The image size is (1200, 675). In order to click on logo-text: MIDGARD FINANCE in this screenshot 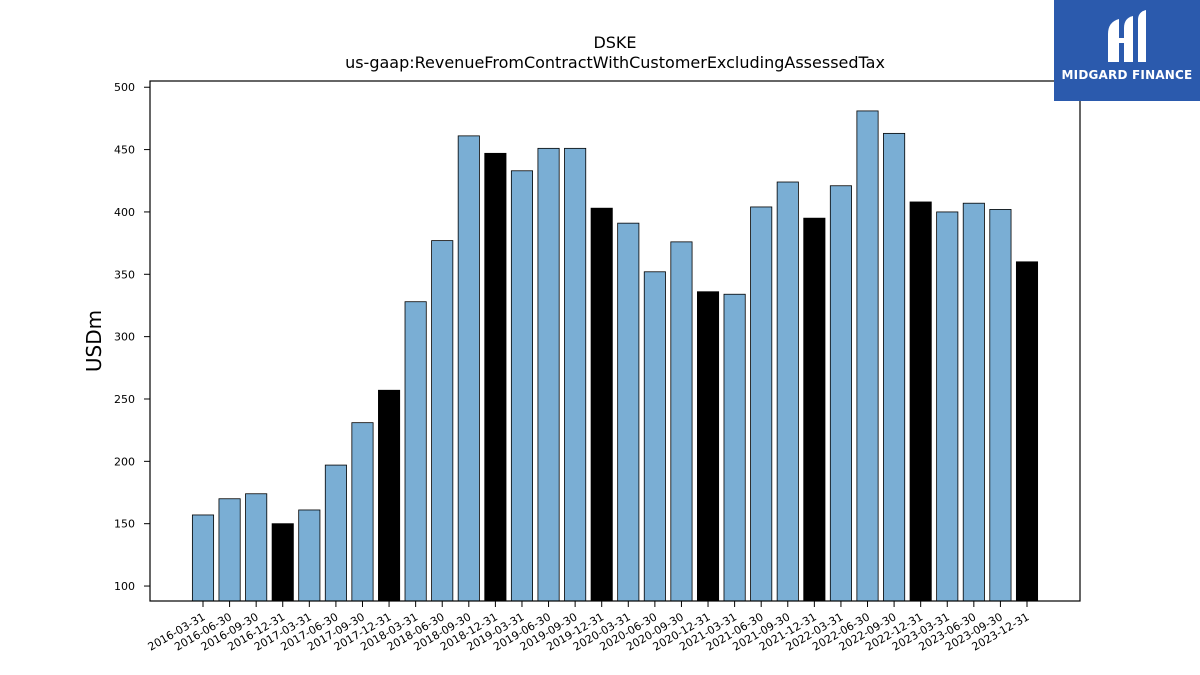, I will do `click(1127, 75)`.